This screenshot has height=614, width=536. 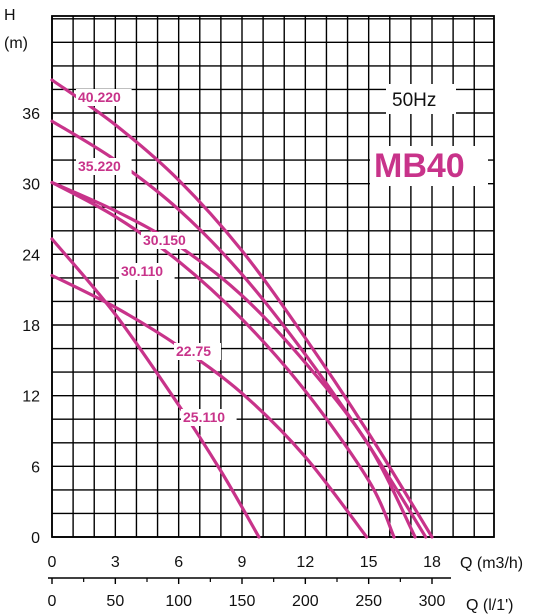 What do you see at coordinates (35, 467) in the screenshot?
I see `y-tick-label: 6` at bounding box center [35, 467].